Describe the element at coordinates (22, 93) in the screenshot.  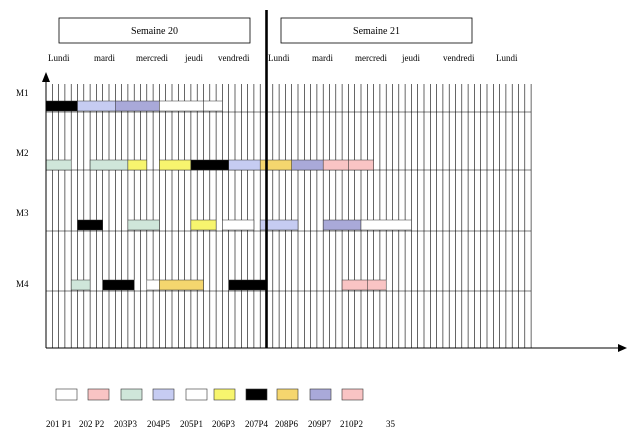
I see `machine-label: M1` at that location.